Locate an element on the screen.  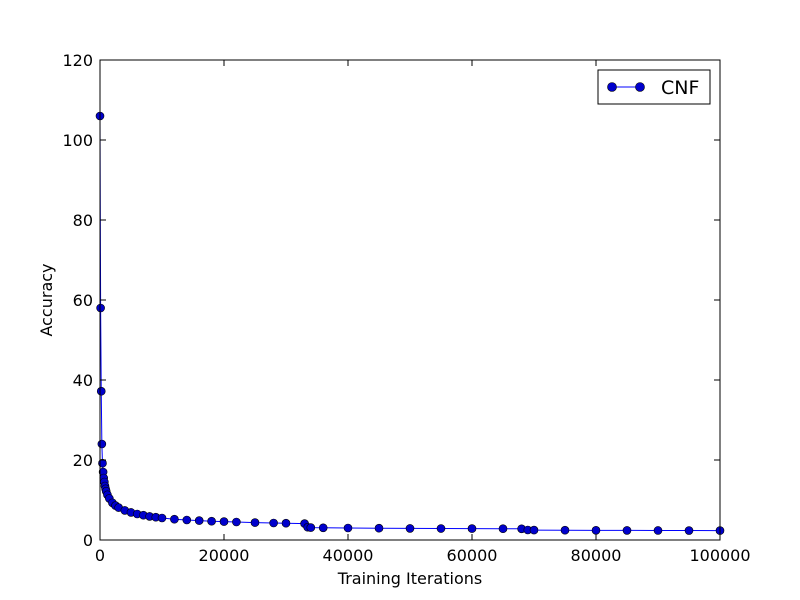
x-tick-label: 100000 is located at coordinates (719, 555).